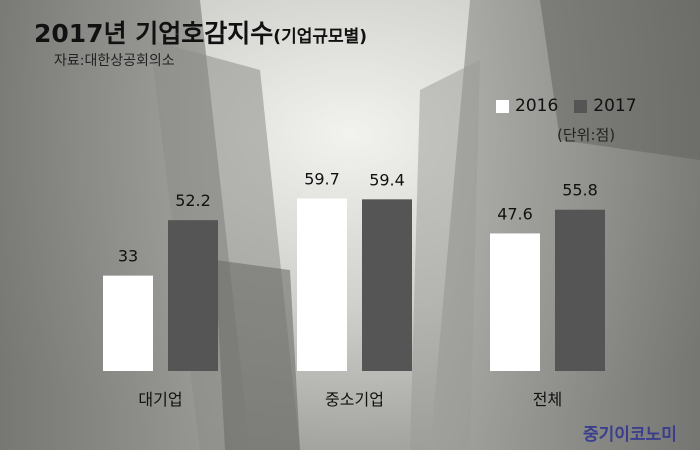 The height and width of the screenshot is (450, 700). I want to click on bar-total-2017, so click(580, 290).